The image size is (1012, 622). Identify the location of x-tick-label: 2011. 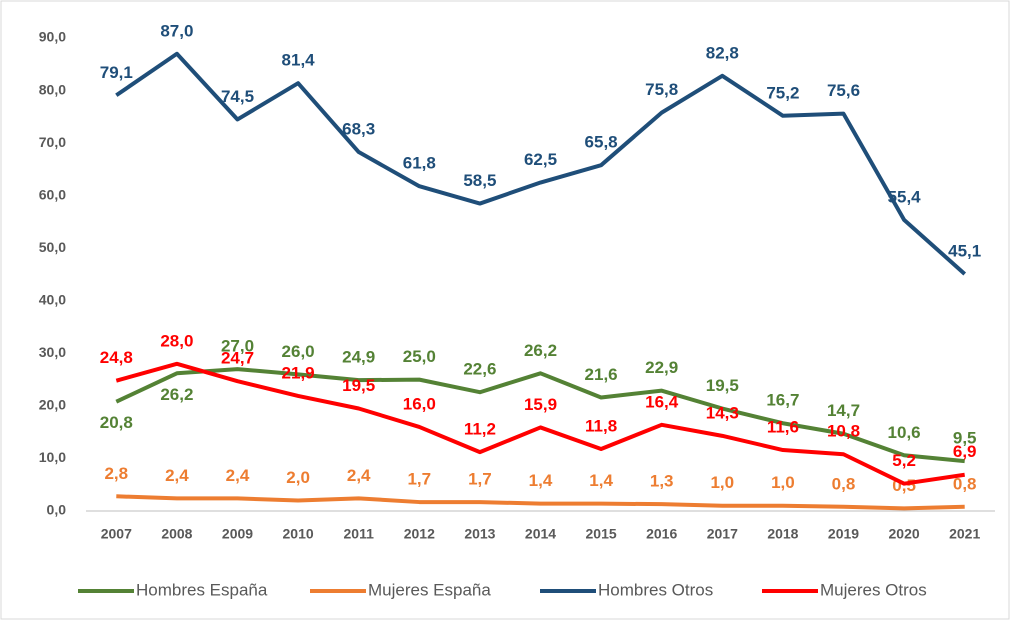
(359, 534).